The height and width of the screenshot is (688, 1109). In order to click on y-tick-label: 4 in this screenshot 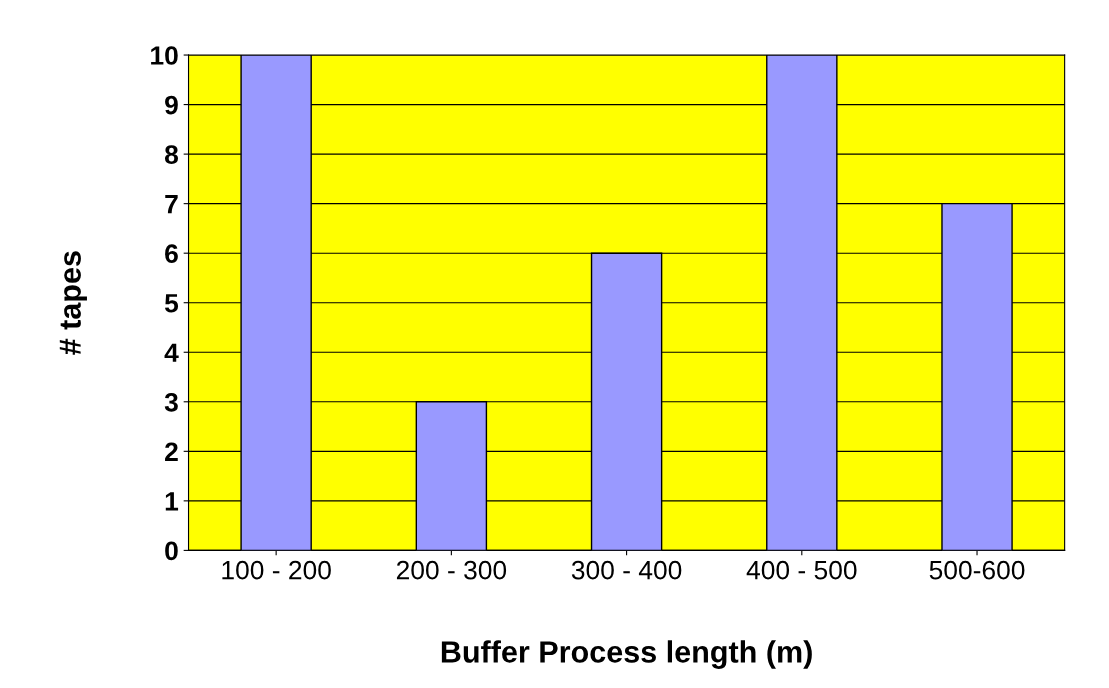, I will do `click(171, 352)`.